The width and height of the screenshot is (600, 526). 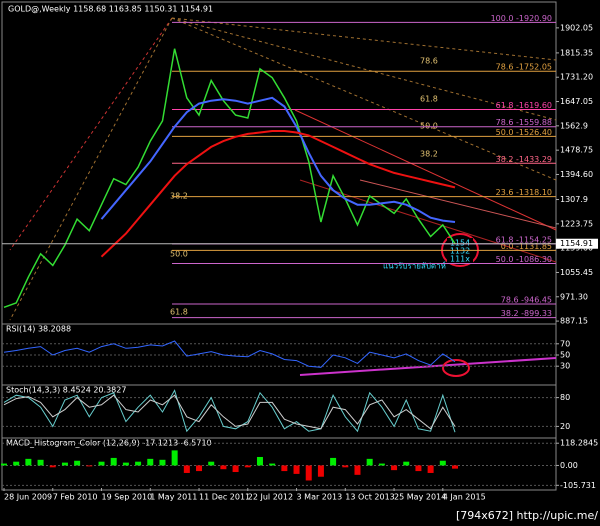 What do you see at coordinates (574, 199) in the screenshot?
I see `y-tick-label: 1307.9` at bounding box center [574, 199].